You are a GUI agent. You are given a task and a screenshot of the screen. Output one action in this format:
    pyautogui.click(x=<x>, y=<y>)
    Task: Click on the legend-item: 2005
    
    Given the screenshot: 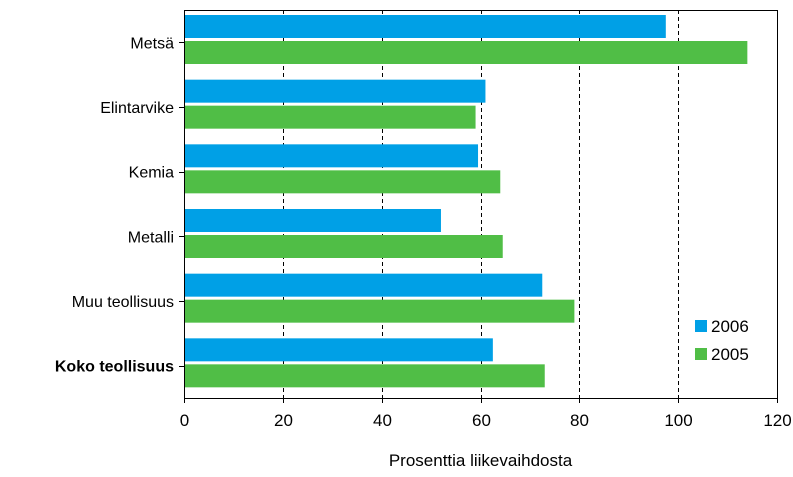 What is the action you would take?
    pyautogui.click(x=722, y=354)
    